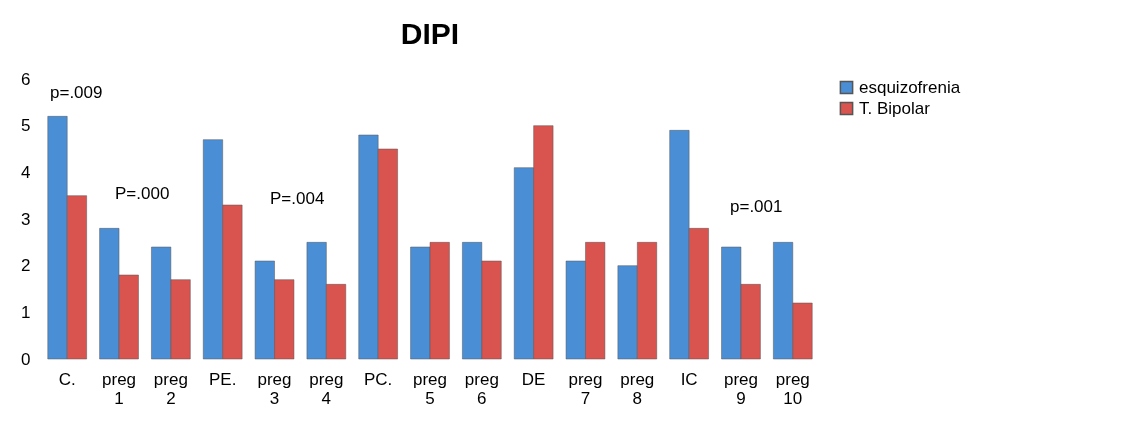 This screenshot has width=1122, height=443. I want to click on x-tick-label: preg 5, so click(430, 388).